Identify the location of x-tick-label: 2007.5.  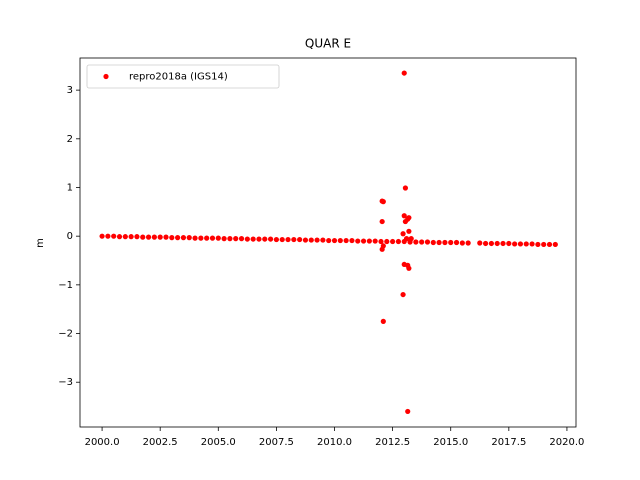
(276, 442).